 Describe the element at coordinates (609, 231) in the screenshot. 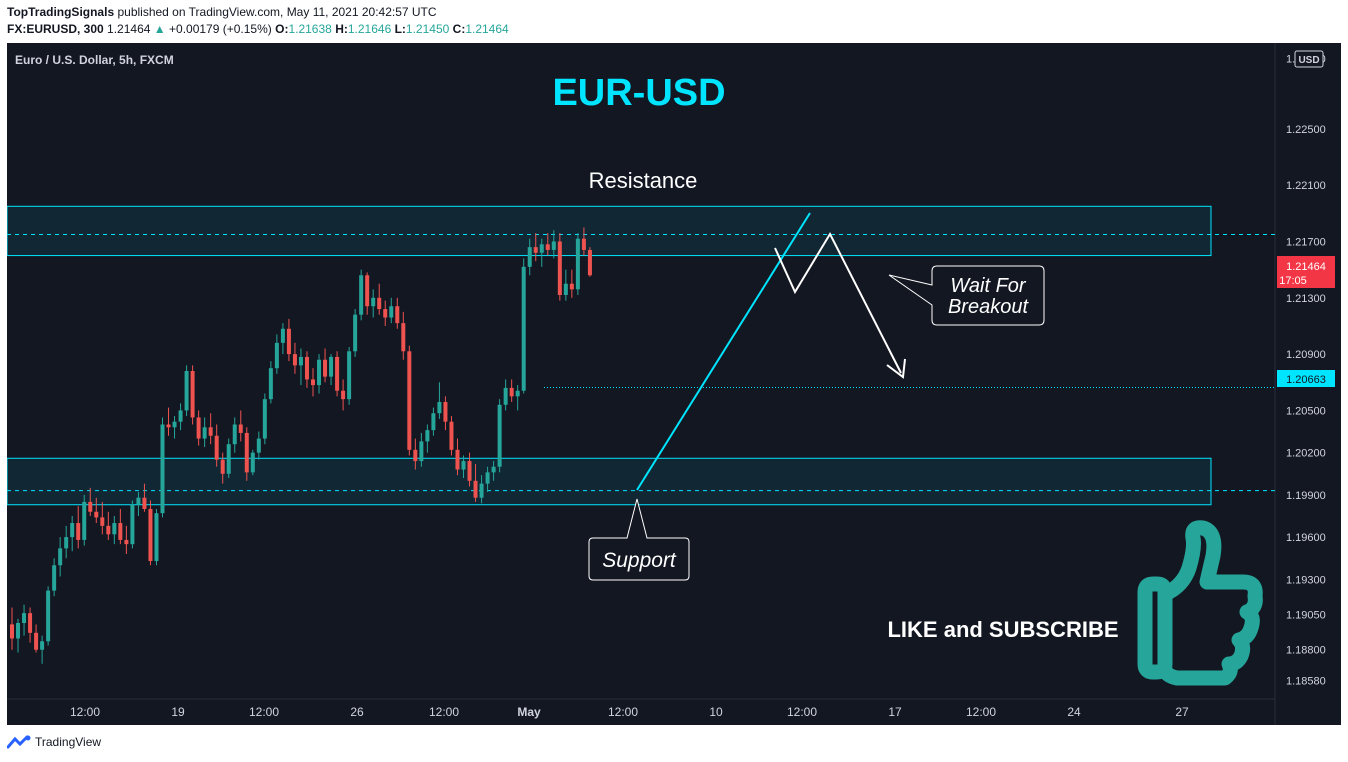

I see `resistance-zone` at that location.